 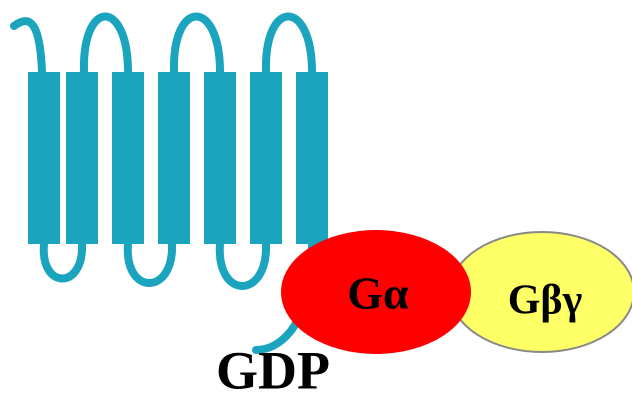 What do you see at coordinates (545, 301) in the screenshot?
I see `g-beta-gamma-label: Gβγ` at bounding box center [545, 301].